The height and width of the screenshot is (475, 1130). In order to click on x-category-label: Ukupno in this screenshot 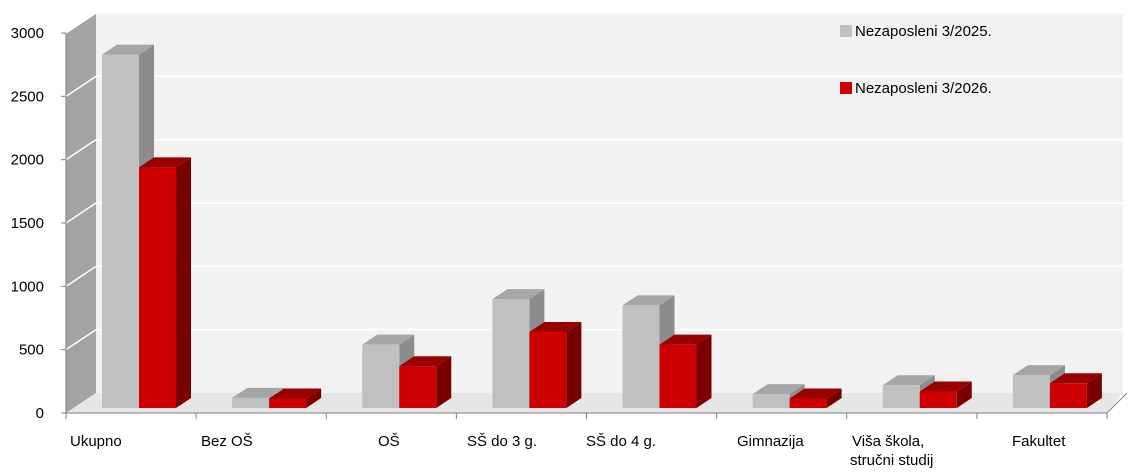, I will do `click(96, 441)`.